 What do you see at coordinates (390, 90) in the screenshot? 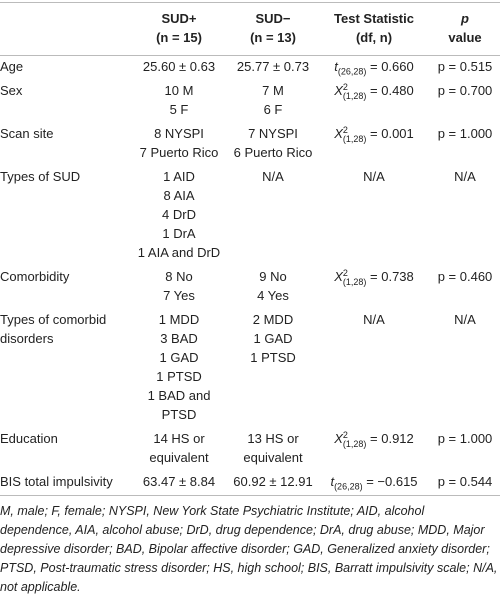
I see `stat-value: = 0.480` at bounding box center [390, 90].